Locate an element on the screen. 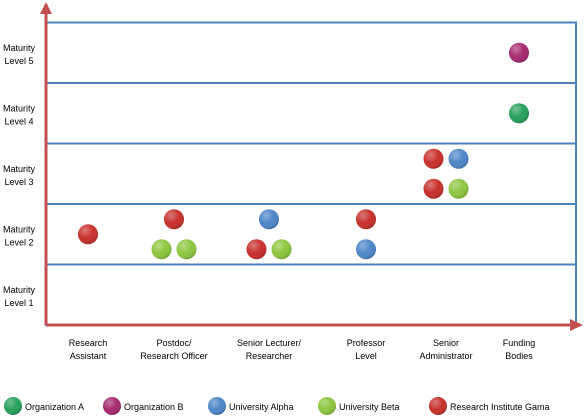 This screenshot has width=585, height=416. role-category-label: Postdoc/Research Officer is located at coordinates (173, 349).